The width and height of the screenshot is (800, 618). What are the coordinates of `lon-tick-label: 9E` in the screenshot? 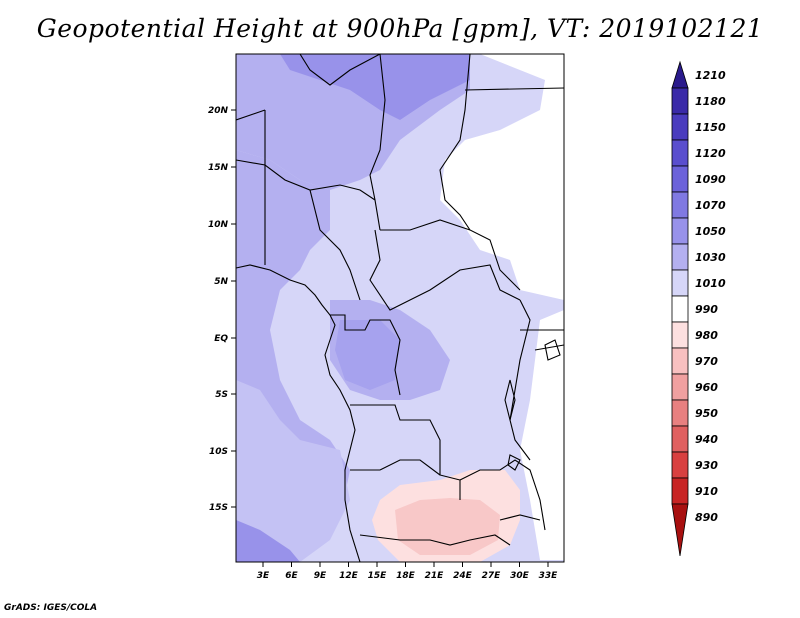 It's located at (320, 576).